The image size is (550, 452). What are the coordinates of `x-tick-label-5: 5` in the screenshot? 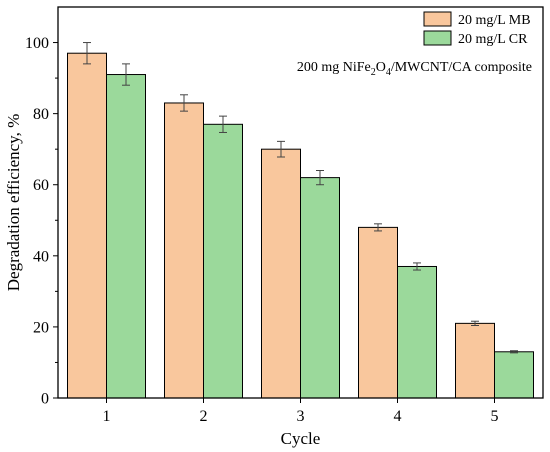 It's located at (495, 416).